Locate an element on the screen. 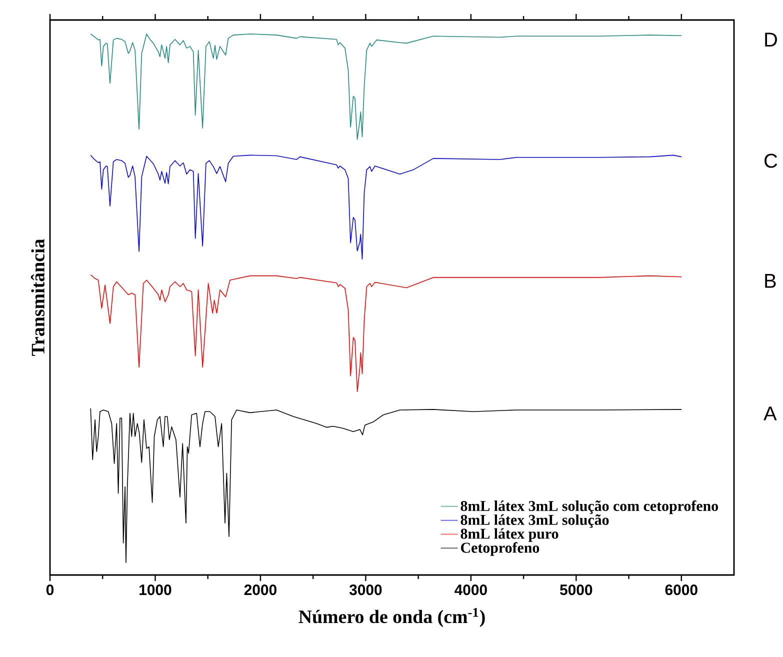 The height and width of the screenshot is (657, 783). x-tick-label: 0 is located at coordinates (50, 590).